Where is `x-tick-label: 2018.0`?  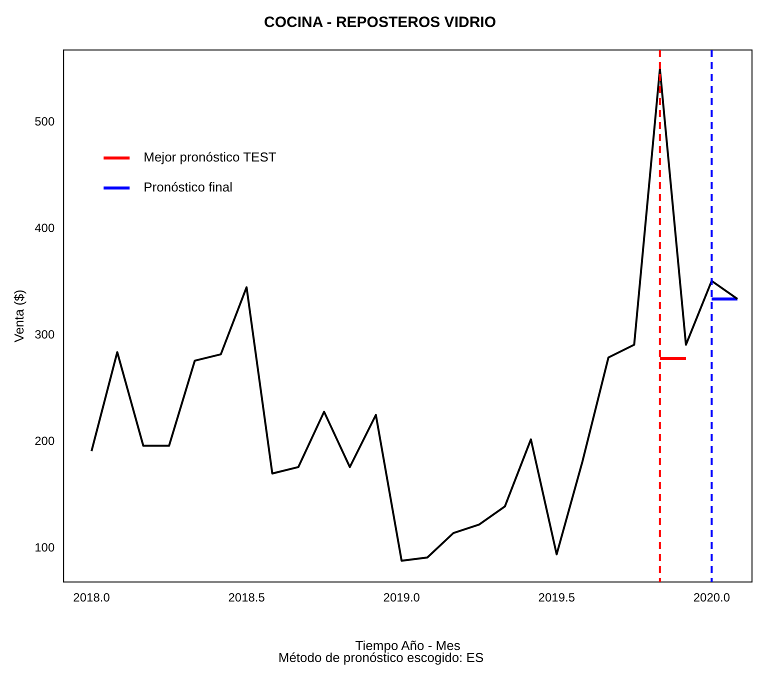
x-tick-label: 2018.0 is located at coordinates (91, 597).